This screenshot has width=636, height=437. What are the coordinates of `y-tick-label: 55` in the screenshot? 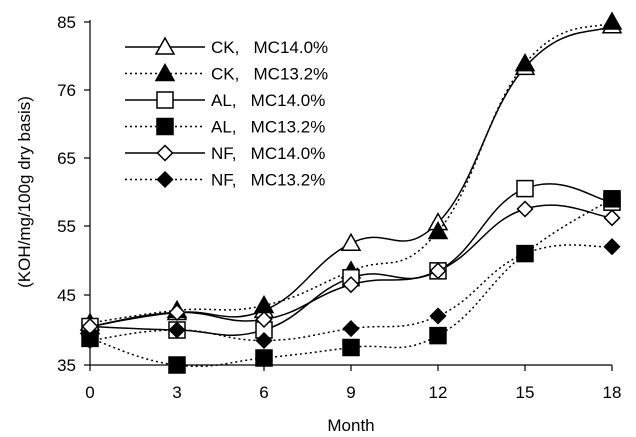 It's located at (66, 226).